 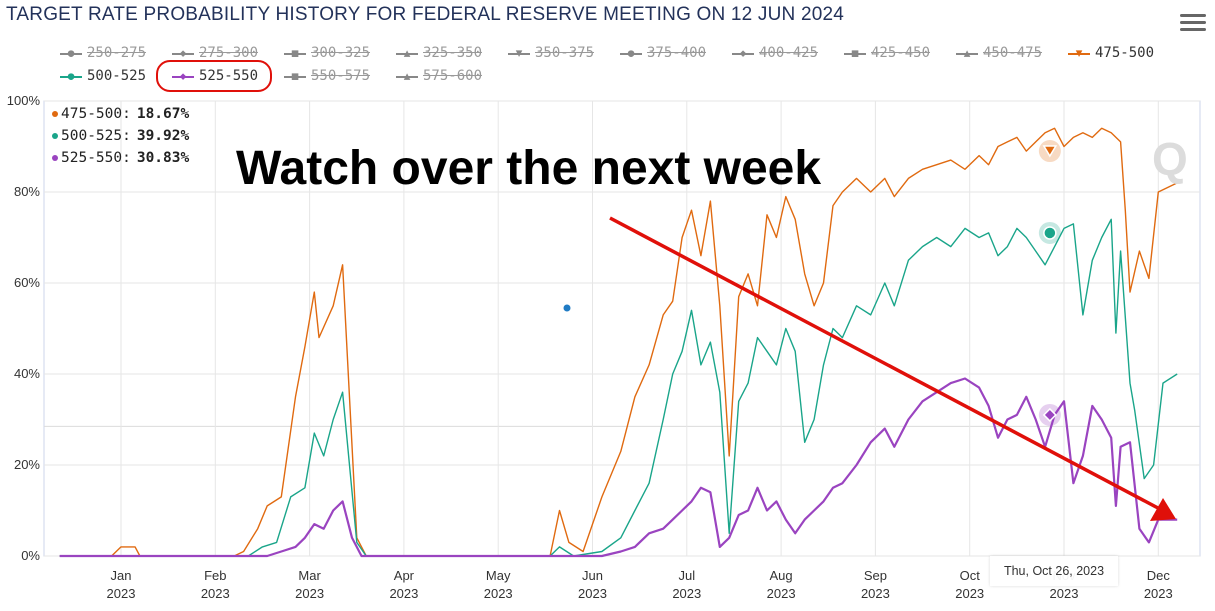 What do you see at coordinates (27, 464) in the screenshot?
I see `y-tick-label: 20%` at bounding box center [27, 464].